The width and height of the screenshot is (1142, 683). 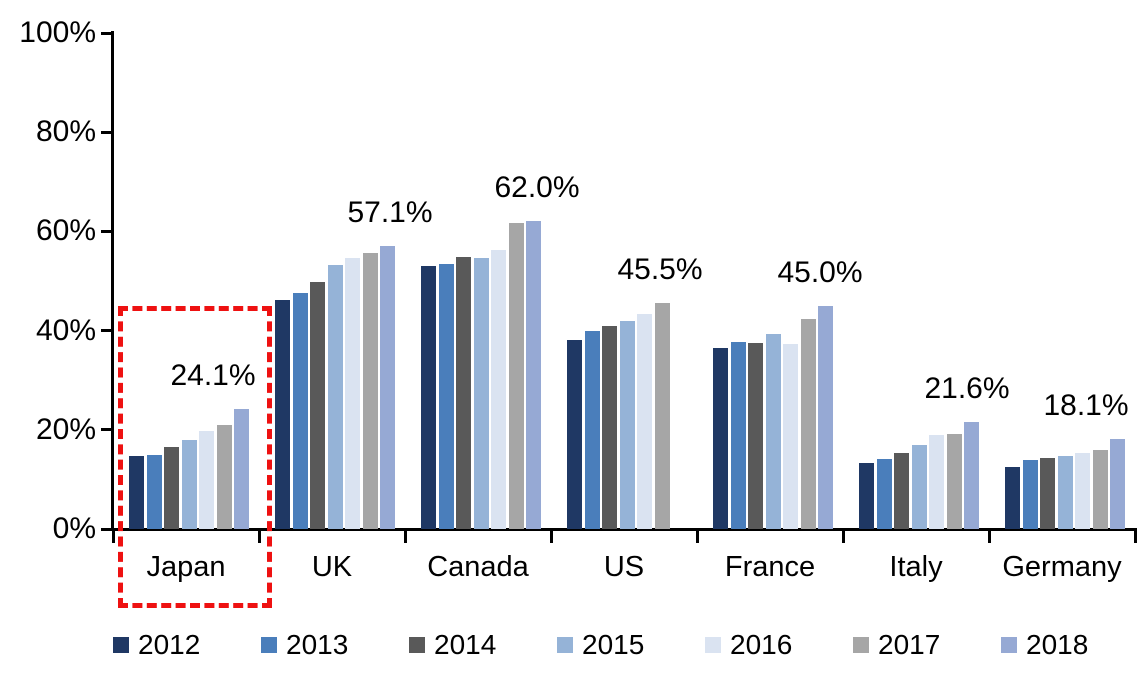 I want to click on bar-canada-2012, so click(x=428, y=397).